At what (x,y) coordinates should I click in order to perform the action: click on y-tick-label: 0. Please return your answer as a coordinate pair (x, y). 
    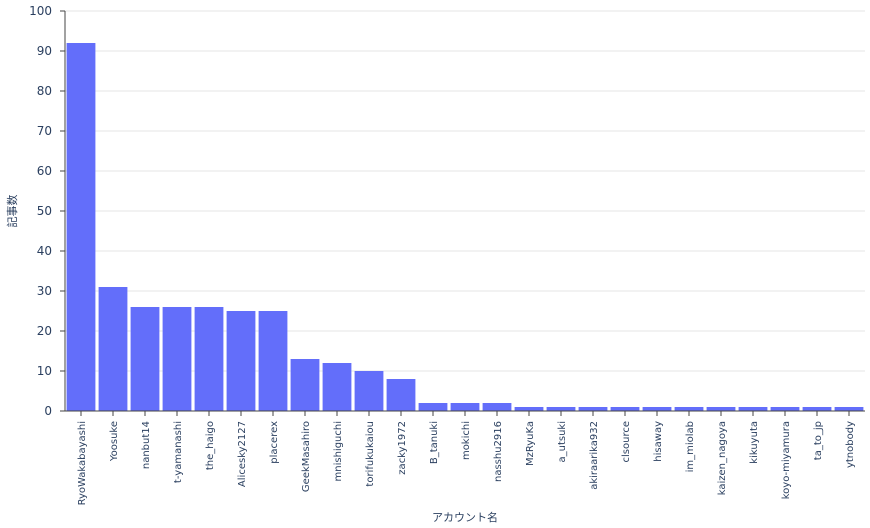
    Looking at the image, I should click on (48, 411).